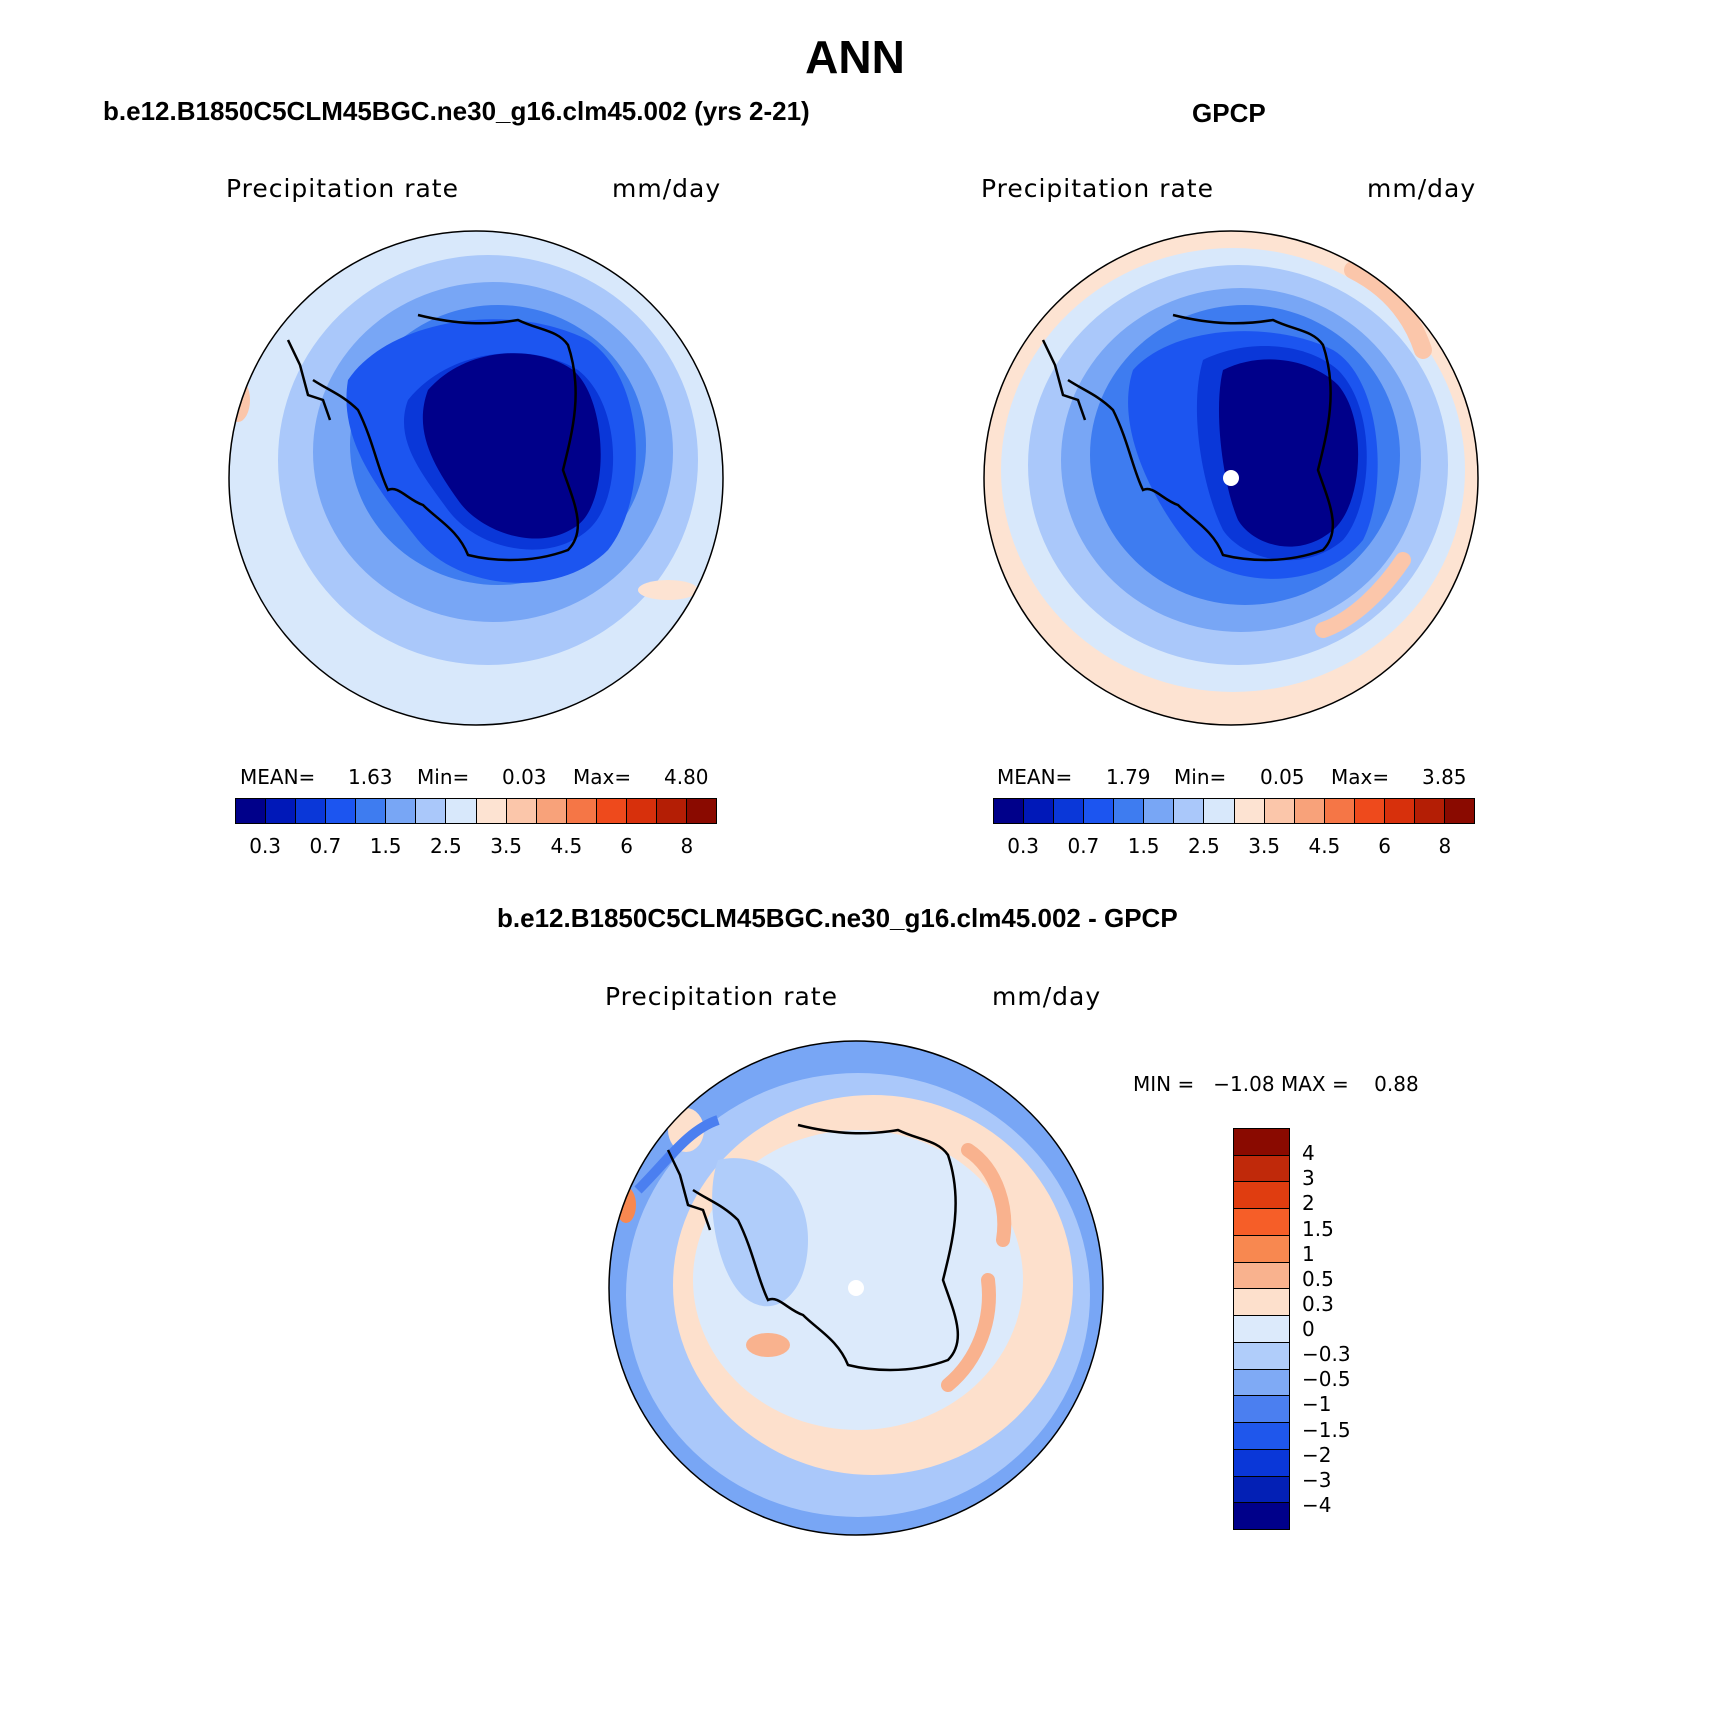 The width and height of the screenshot is (1710, 1725). Describe the element at coordinates (1083, 846) in the screenshot. I see `obs-colorbar-tick-label: 0.7` at that location.